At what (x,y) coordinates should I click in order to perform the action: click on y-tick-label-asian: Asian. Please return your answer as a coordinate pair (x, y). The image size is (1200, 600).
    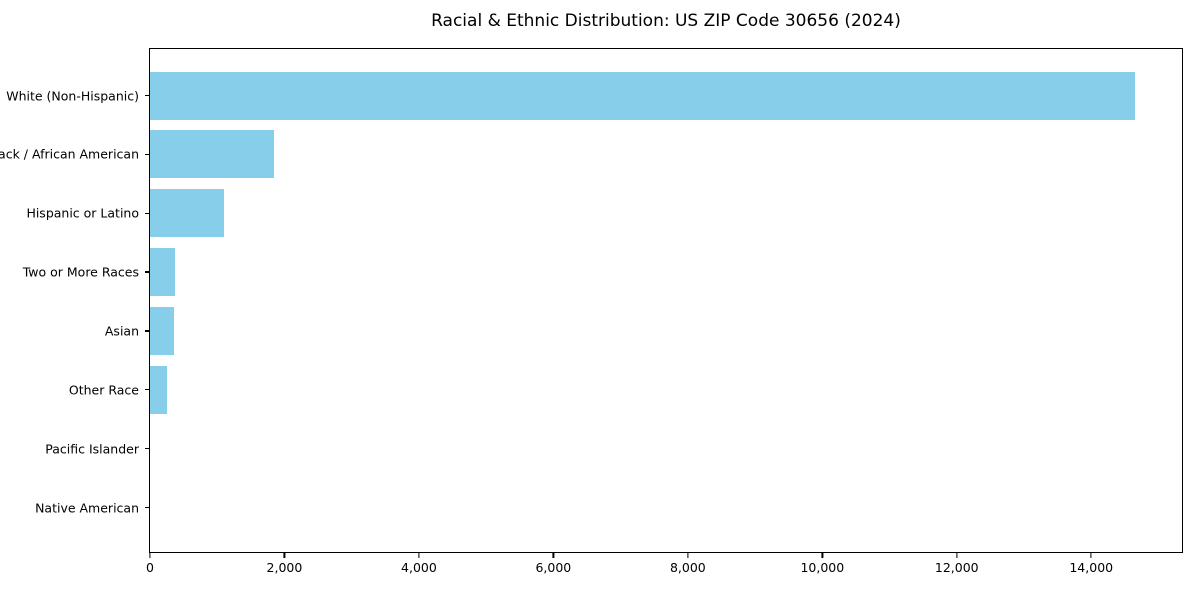
    Looking at the image, I should click on (121, 331).